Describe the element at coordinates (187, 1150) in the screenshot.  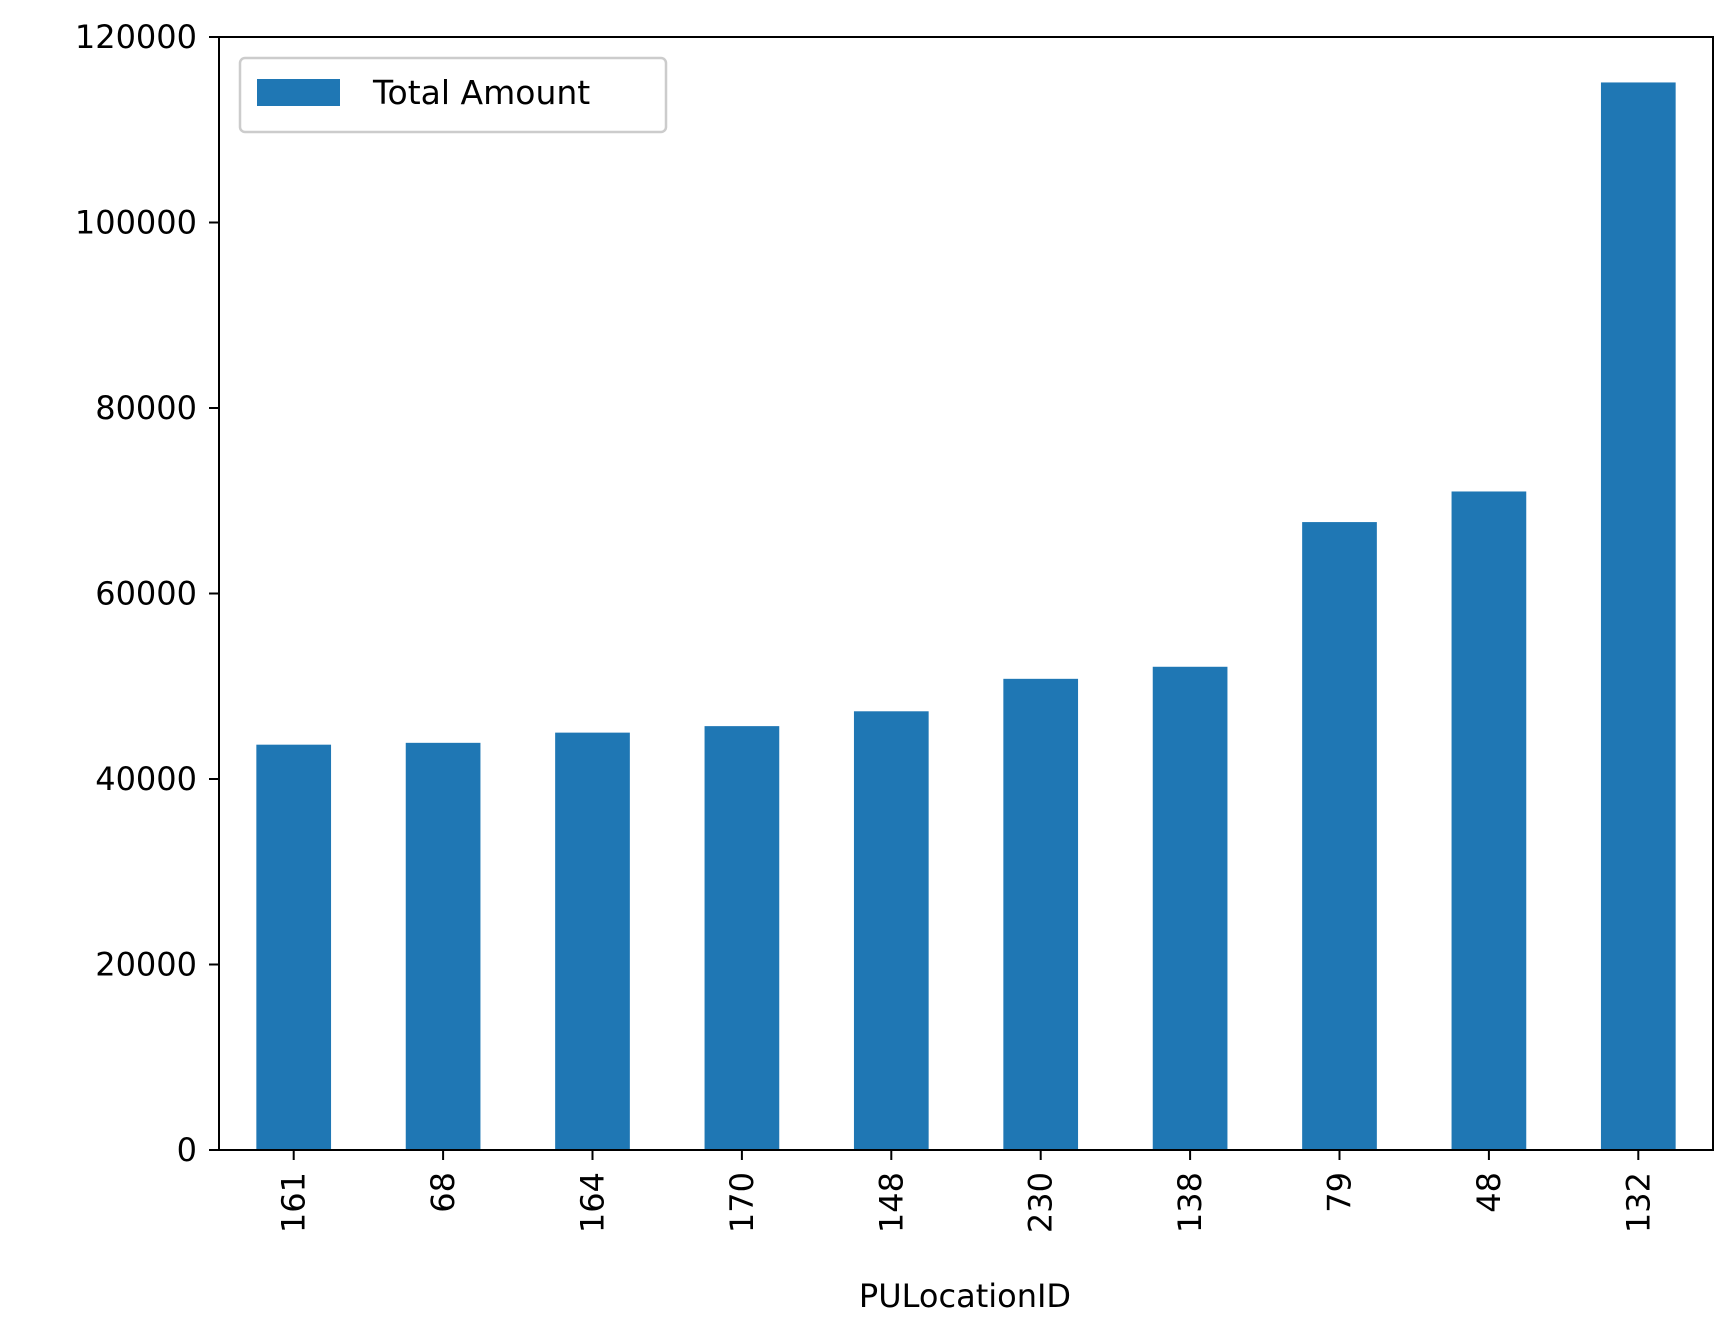
I see `y-tick-label: 0` at that location.